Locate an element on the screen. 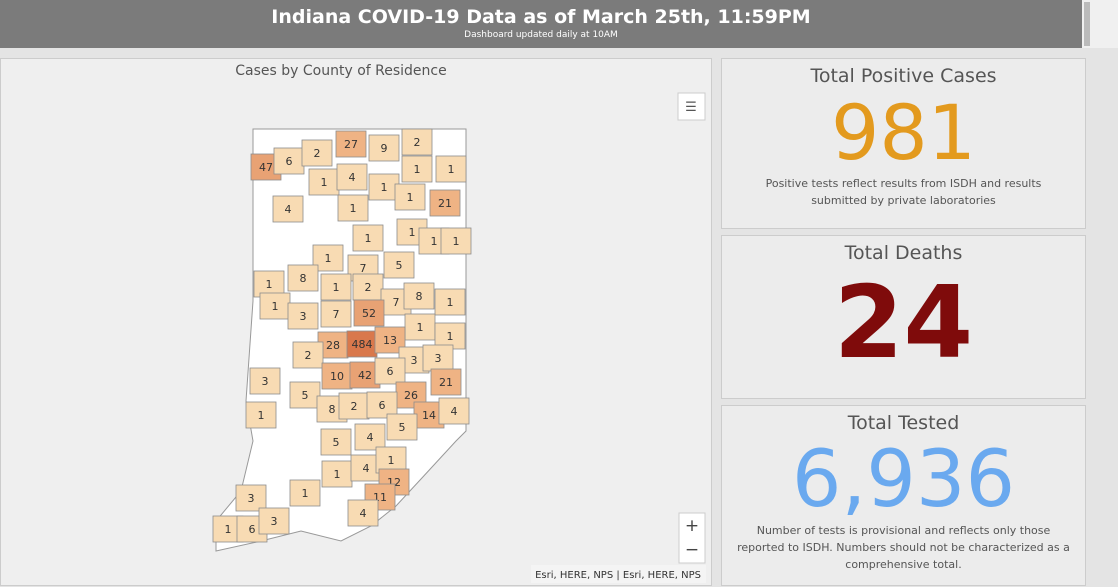 This screenshot has width=1118, height=587. header-subtitle: Dashboard updated daily at 10AM is located at coordinates (541, 35).